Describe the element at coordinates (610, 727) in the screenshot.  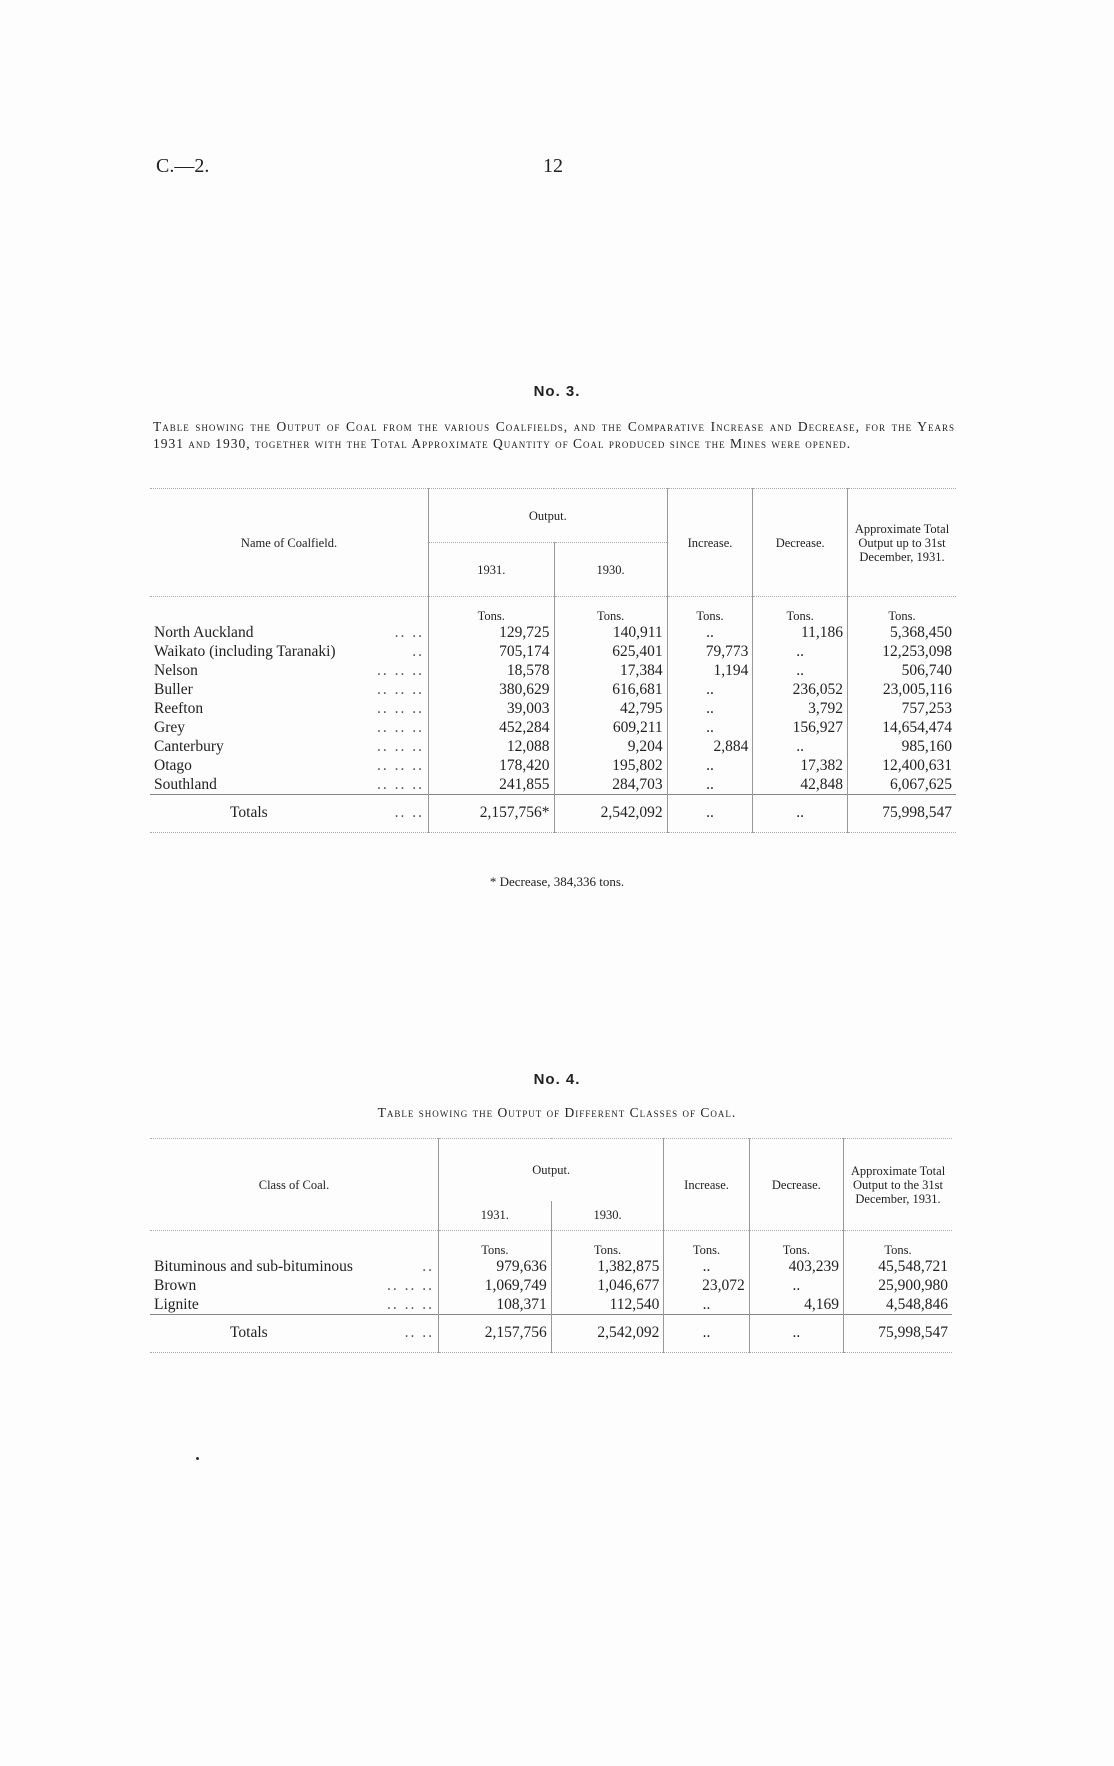
I see `cell-y1930: 609,211` at that location.